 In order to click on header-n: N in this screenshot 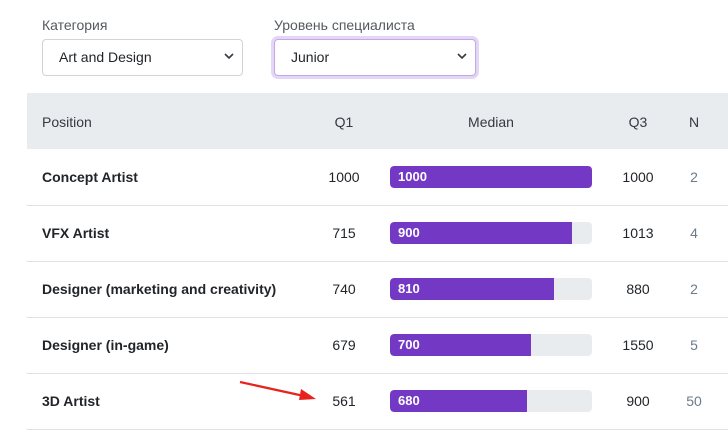, I will do `click(694, 122)`.